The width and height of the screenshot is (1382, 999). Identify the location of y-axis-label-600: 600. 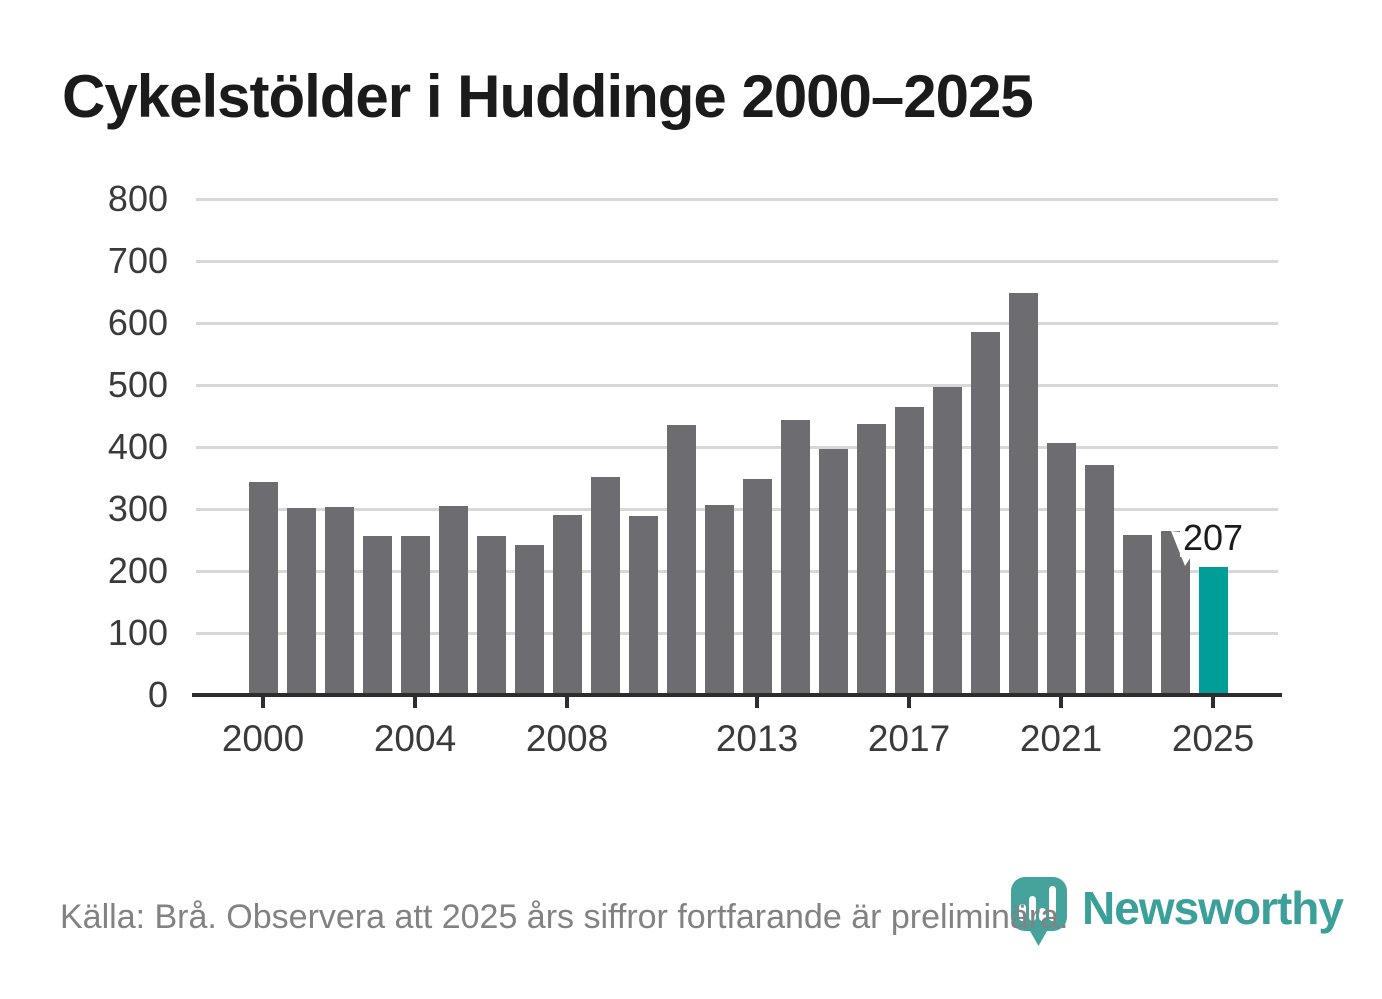
(137, 322).